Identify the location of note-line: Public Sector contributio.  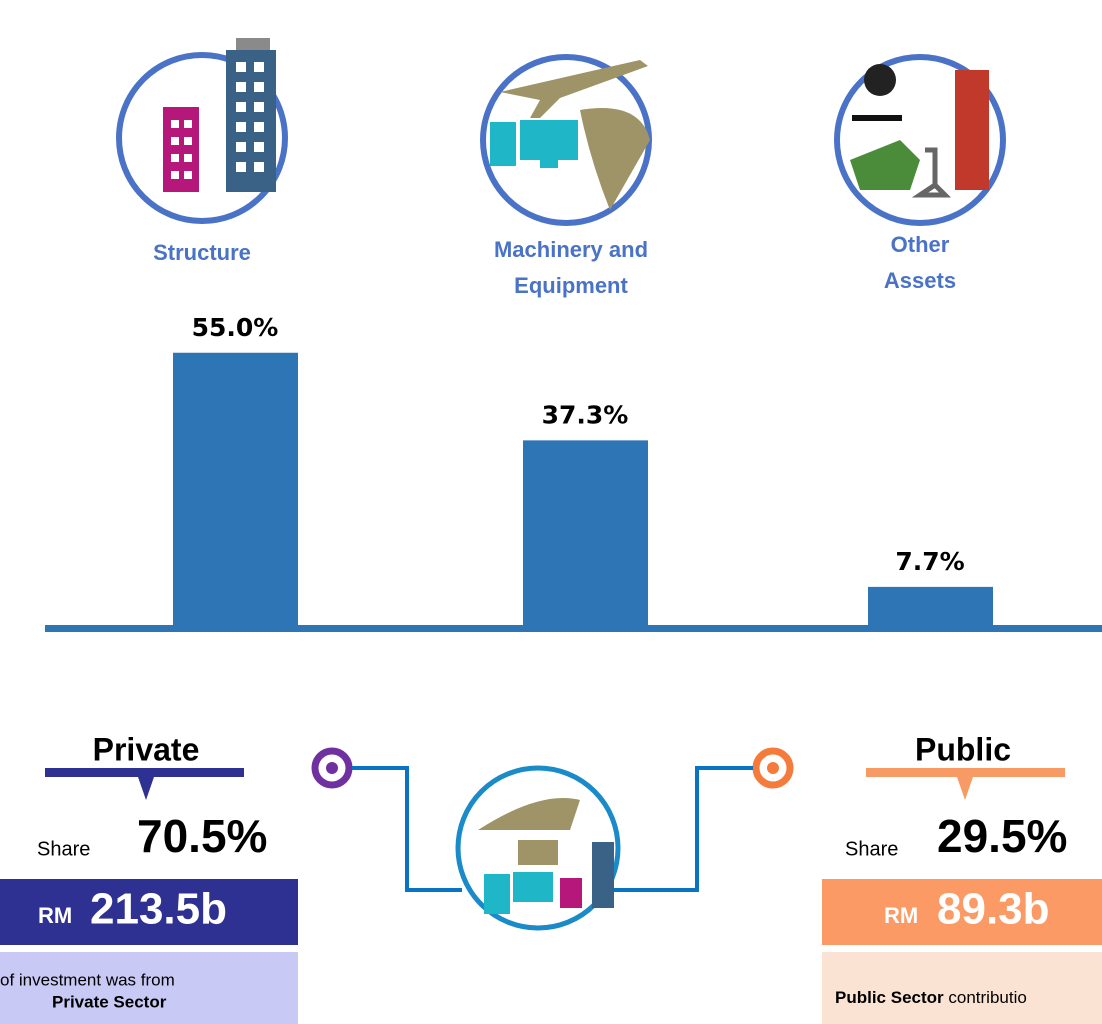
(931, 997).